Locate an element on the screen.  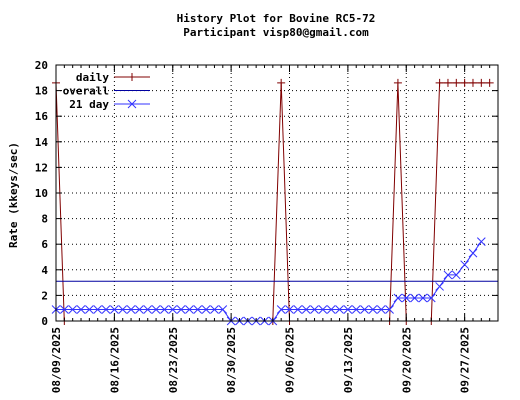
y-tick-label: 16 is located at coordinates (42, 116).